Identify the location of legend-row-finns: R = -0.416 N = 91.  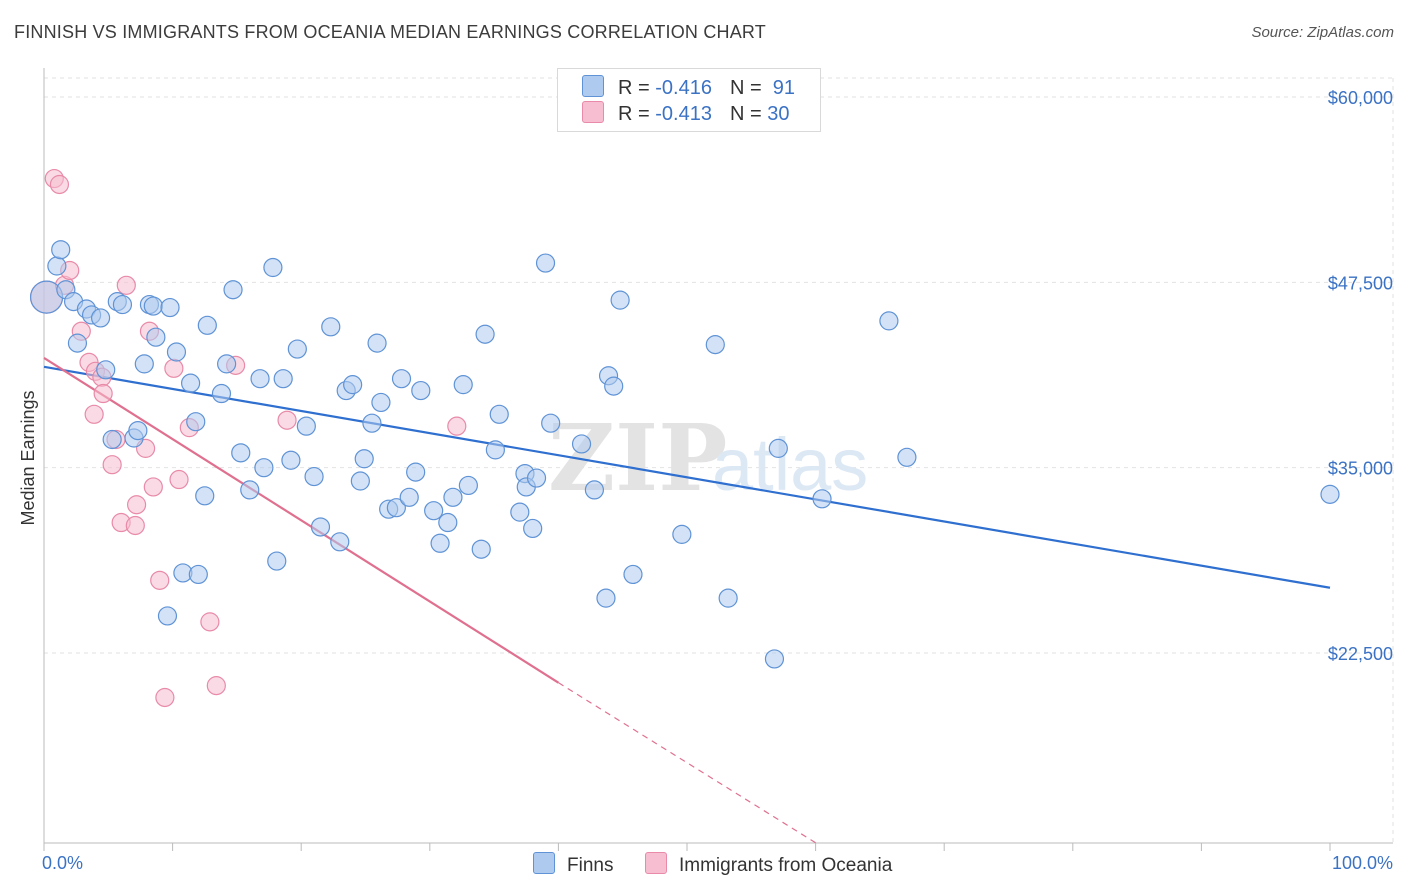
(688, 88).